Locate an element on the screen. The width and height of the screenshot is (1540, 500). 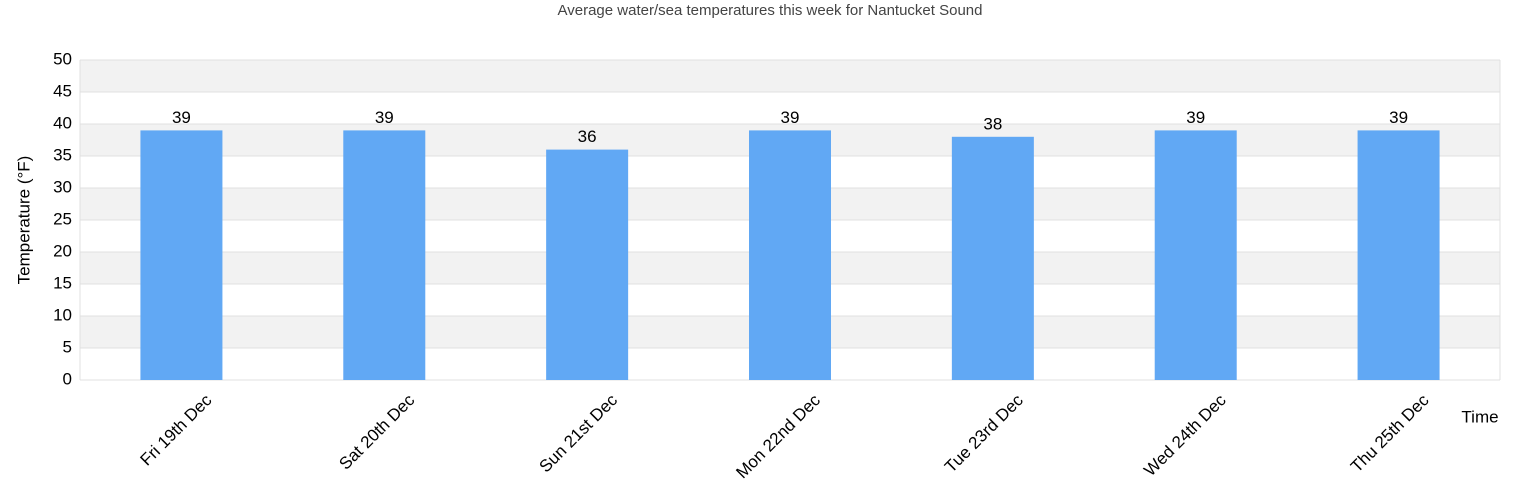
grid-band is located at coordinates (790, 76).